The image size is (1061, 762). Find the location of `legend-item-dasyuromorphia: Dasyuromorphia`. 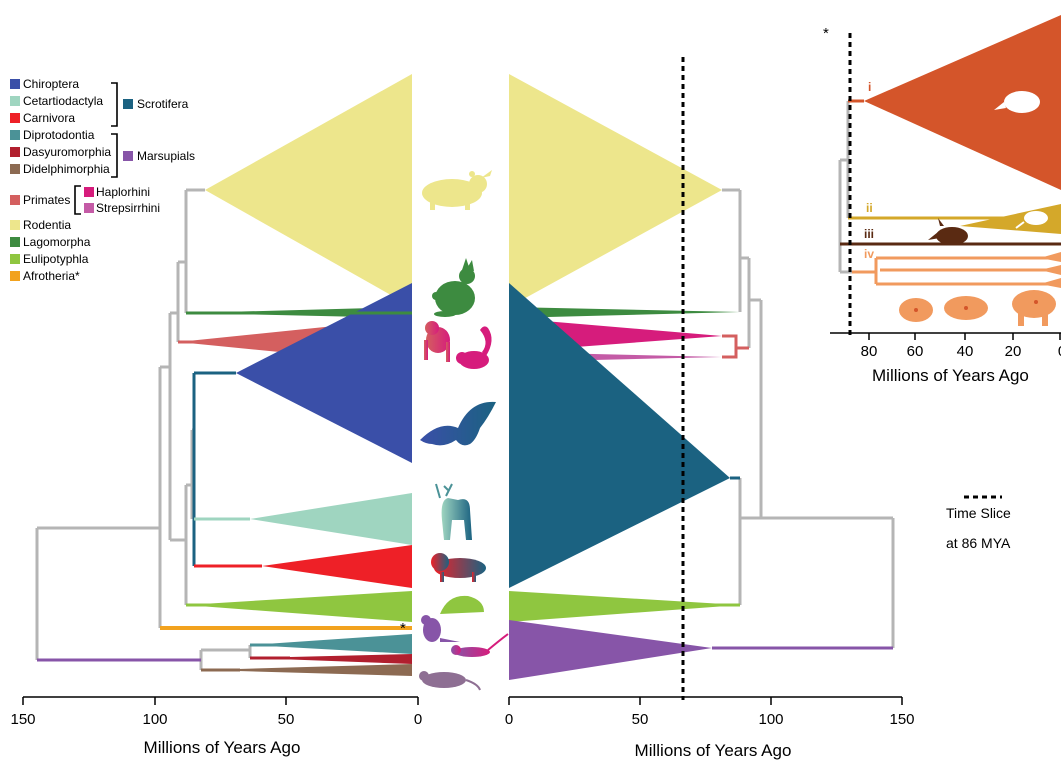

legend-item-dasyuromorphia: Dasyuromorphia is located at coordinates (60, 152).